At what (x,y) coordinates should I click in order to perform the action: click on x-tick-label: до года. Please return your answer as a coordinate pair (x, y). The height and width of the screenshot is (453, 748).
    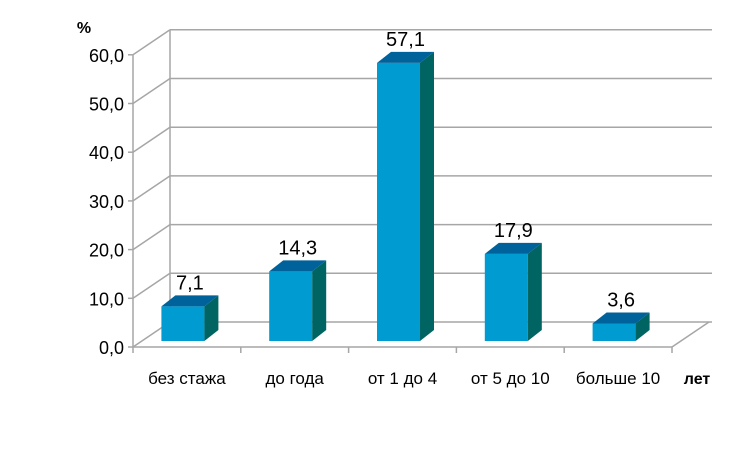
    Looking at the image, I should click on (295, 378).